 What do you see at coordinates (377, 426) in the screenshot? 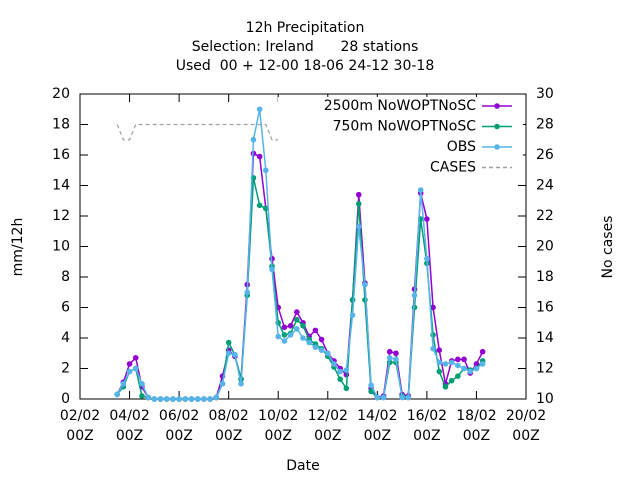
I see `x-tick-label: 14/02 00Z` at bounding box center [377, 426].